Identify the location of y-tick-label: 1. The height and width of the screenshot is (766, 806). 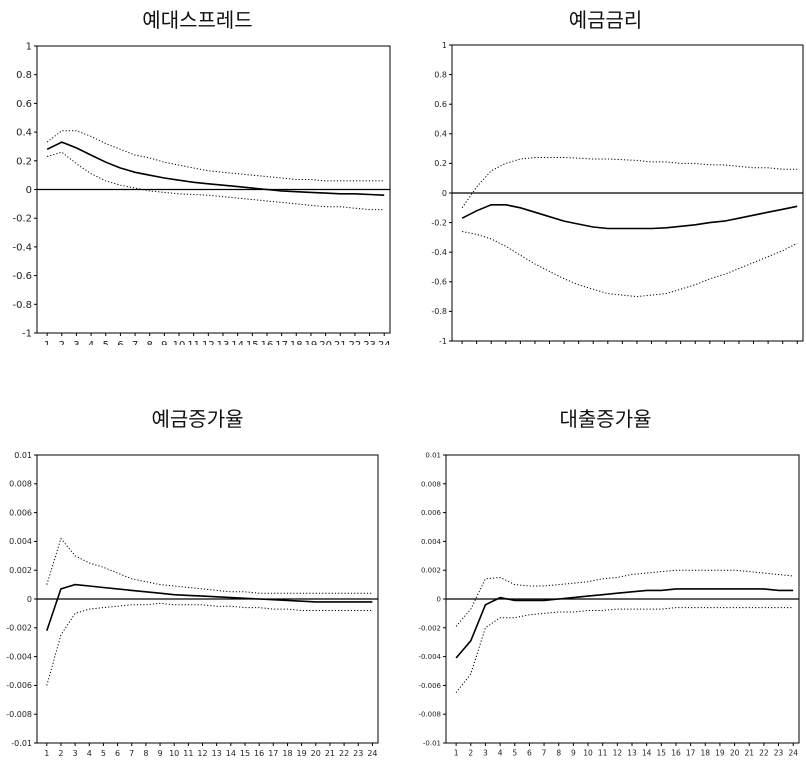
(444, 45).